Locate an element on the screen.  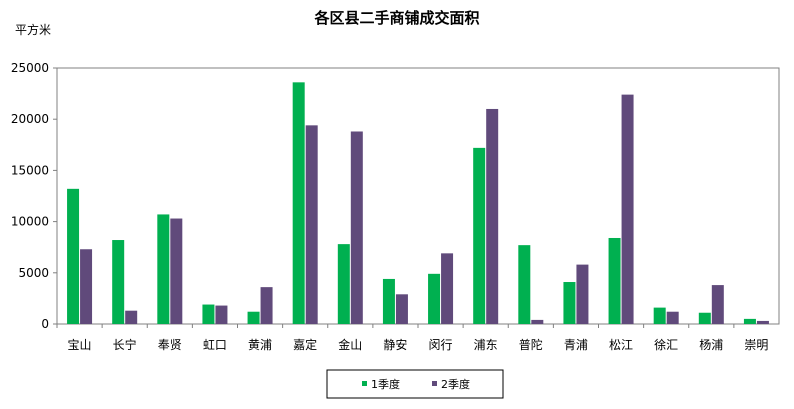
x-category-label: 奉贤 is located at coordinates (170, 345).